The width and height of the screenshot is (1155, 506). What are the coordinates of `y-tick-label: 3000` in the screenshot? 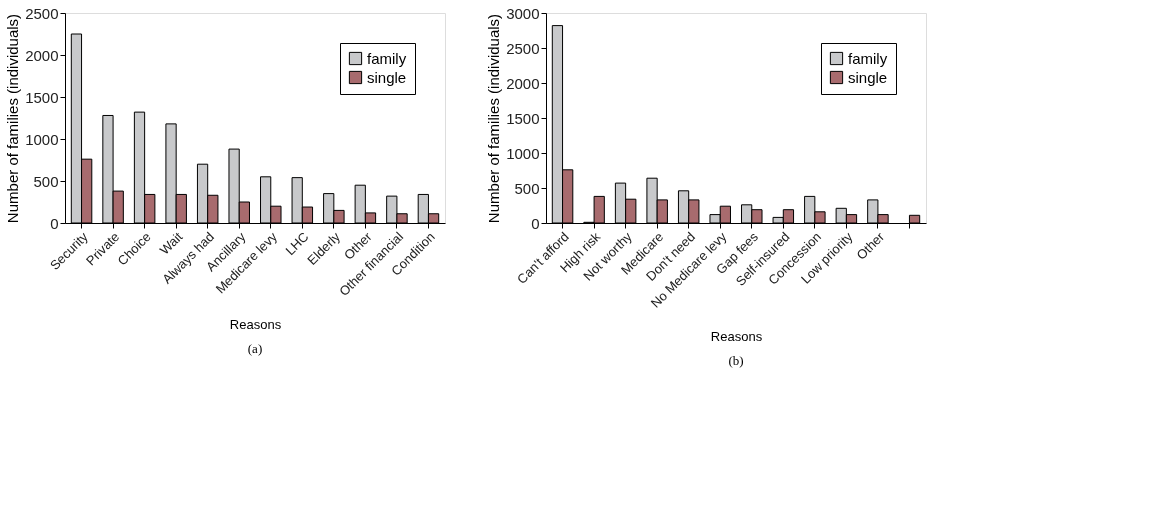 It's located at (523, 13).